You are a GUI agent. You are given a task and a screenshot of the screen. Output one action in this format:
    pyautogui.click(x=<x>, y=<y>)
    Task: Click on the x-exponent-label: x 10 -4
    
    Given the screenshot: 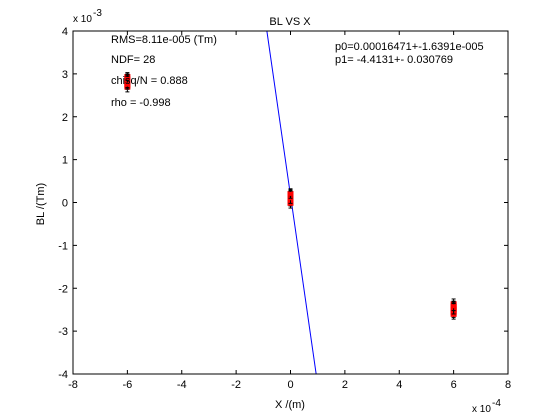 What is the action you would take?
    pyautogui.click(x=486, y=406)
    